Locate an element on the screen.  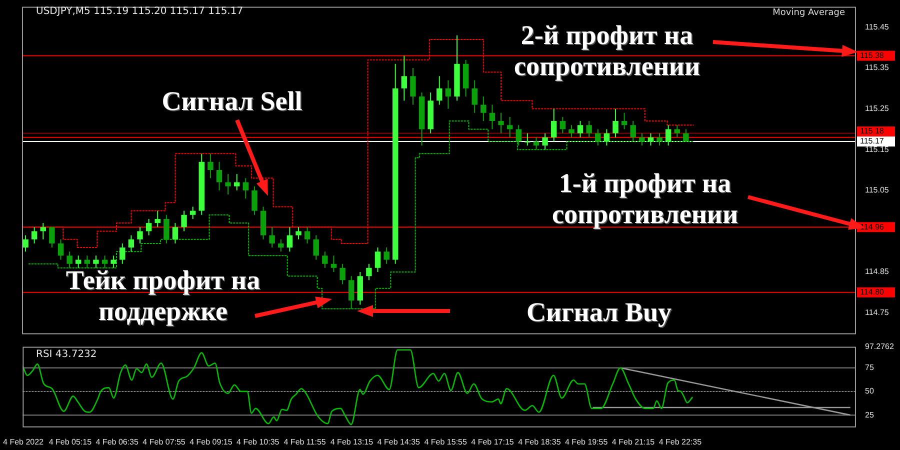
line-series is located at coordinates (358, 387).